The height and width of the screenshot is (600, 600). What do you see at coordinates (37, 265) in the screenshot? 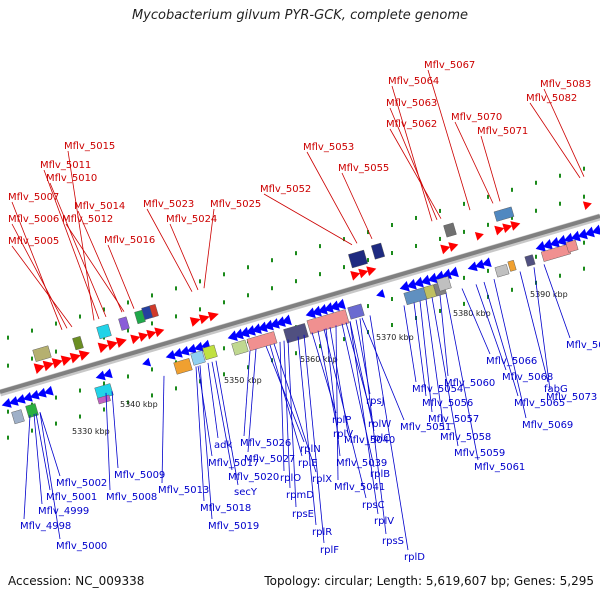
I see `forward-leader-line` at bounding box center [37, 265].